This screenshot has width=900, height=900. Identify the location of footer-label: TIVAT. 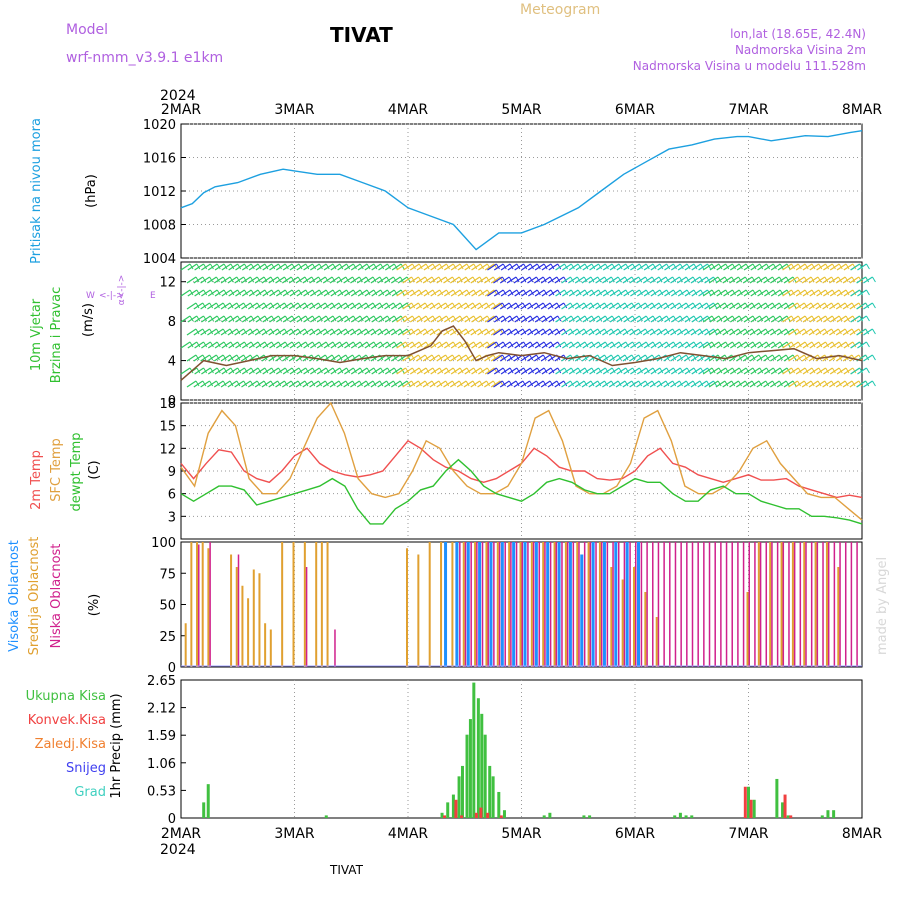
(346, 870).